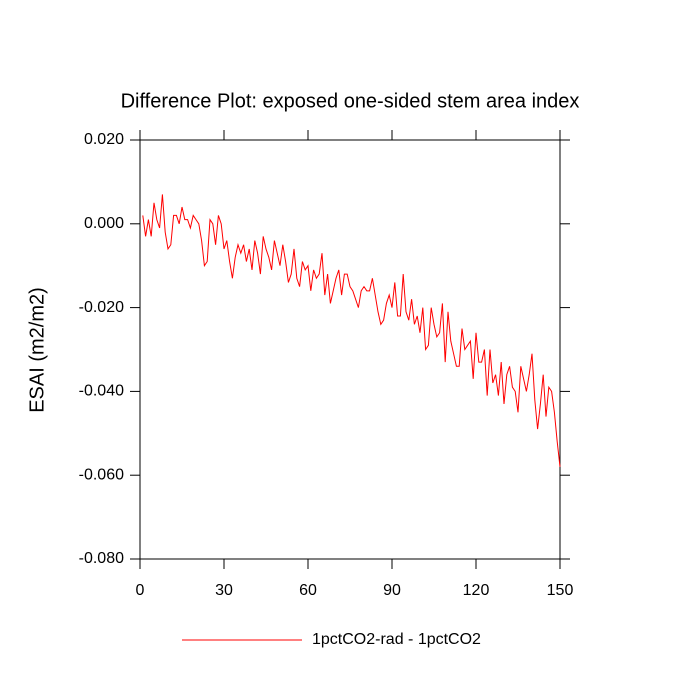 The image size is (700, 700). Describe the element at coordinates (396, 639) in the screenshot. I see `legend-label: 1pctCO2-rad - 1pctCO2` at that location.